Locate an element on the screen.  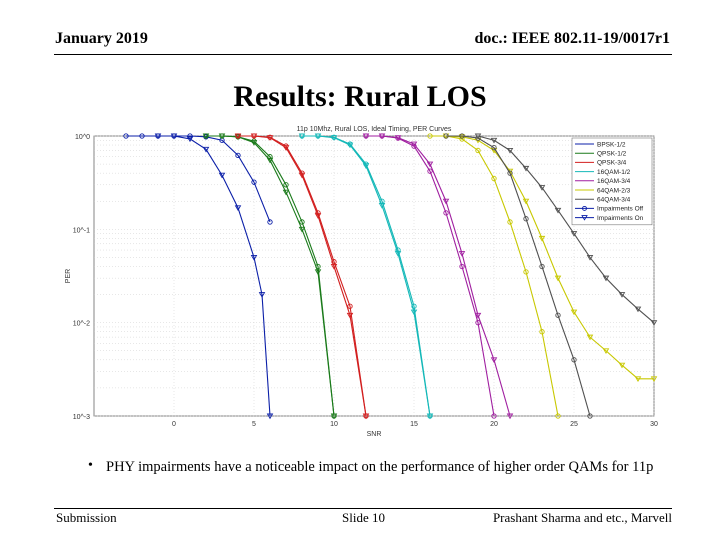
legend-label: QPSK-1/2 is located at coordinates (612, 154).